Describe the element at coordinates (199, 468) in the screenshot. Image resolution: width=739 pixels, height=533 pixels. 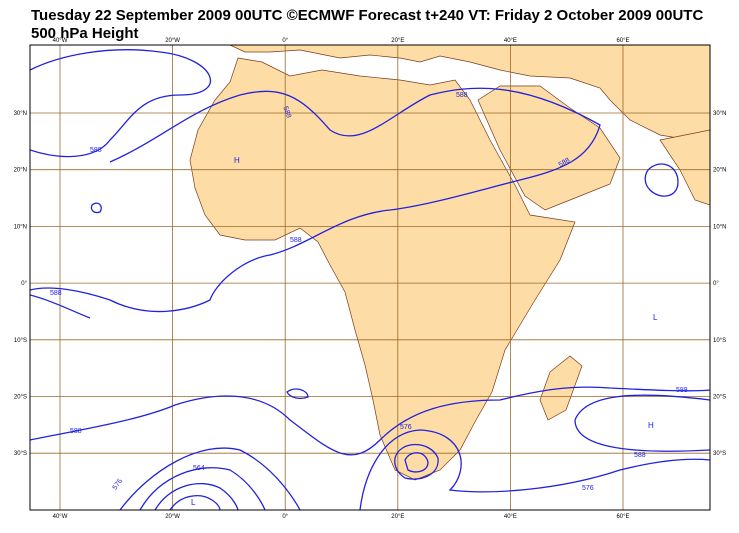
I see `contour-label: 564` at that location.